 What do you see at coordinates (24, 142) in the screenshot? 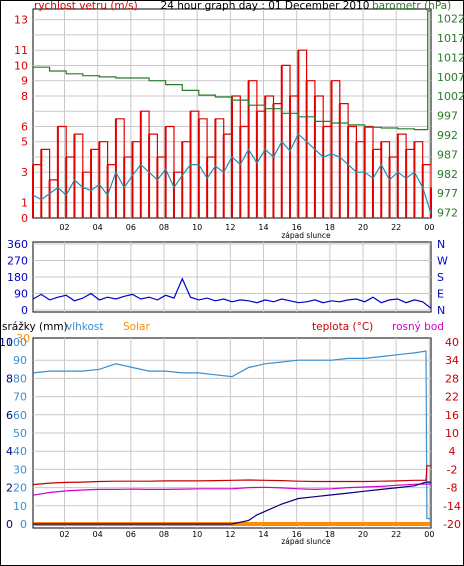
I see `wind-tick-label: 5` at bounding box center [24, 142].